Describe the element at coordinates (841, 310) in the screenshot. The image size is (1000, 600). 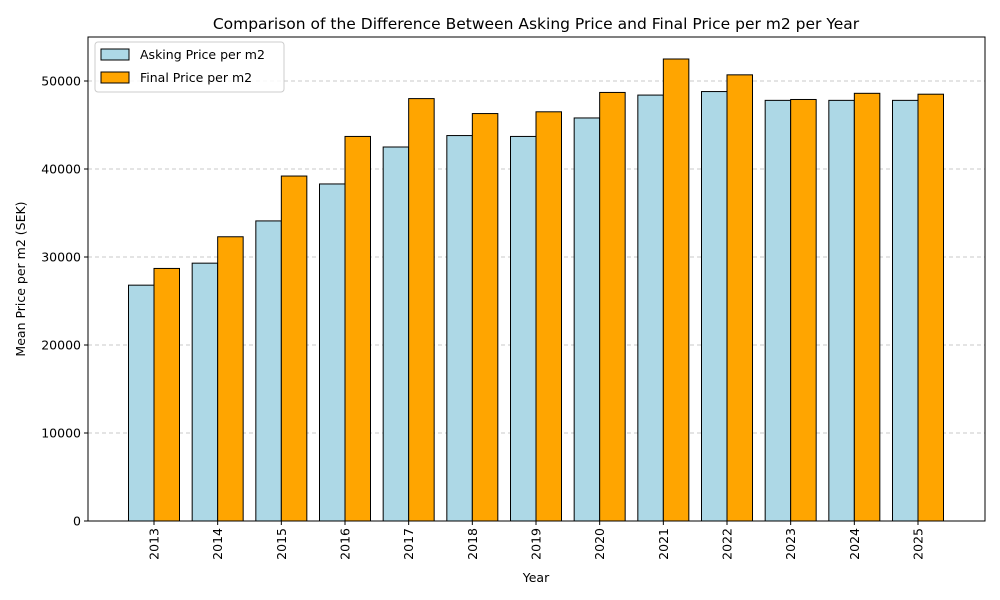
I see `bar-asking-2024` at that location.